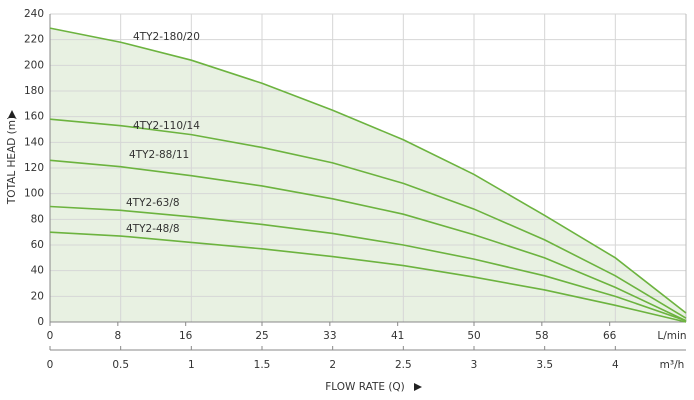  I want to click on x2-tick-label: 33, so click(329, 336).